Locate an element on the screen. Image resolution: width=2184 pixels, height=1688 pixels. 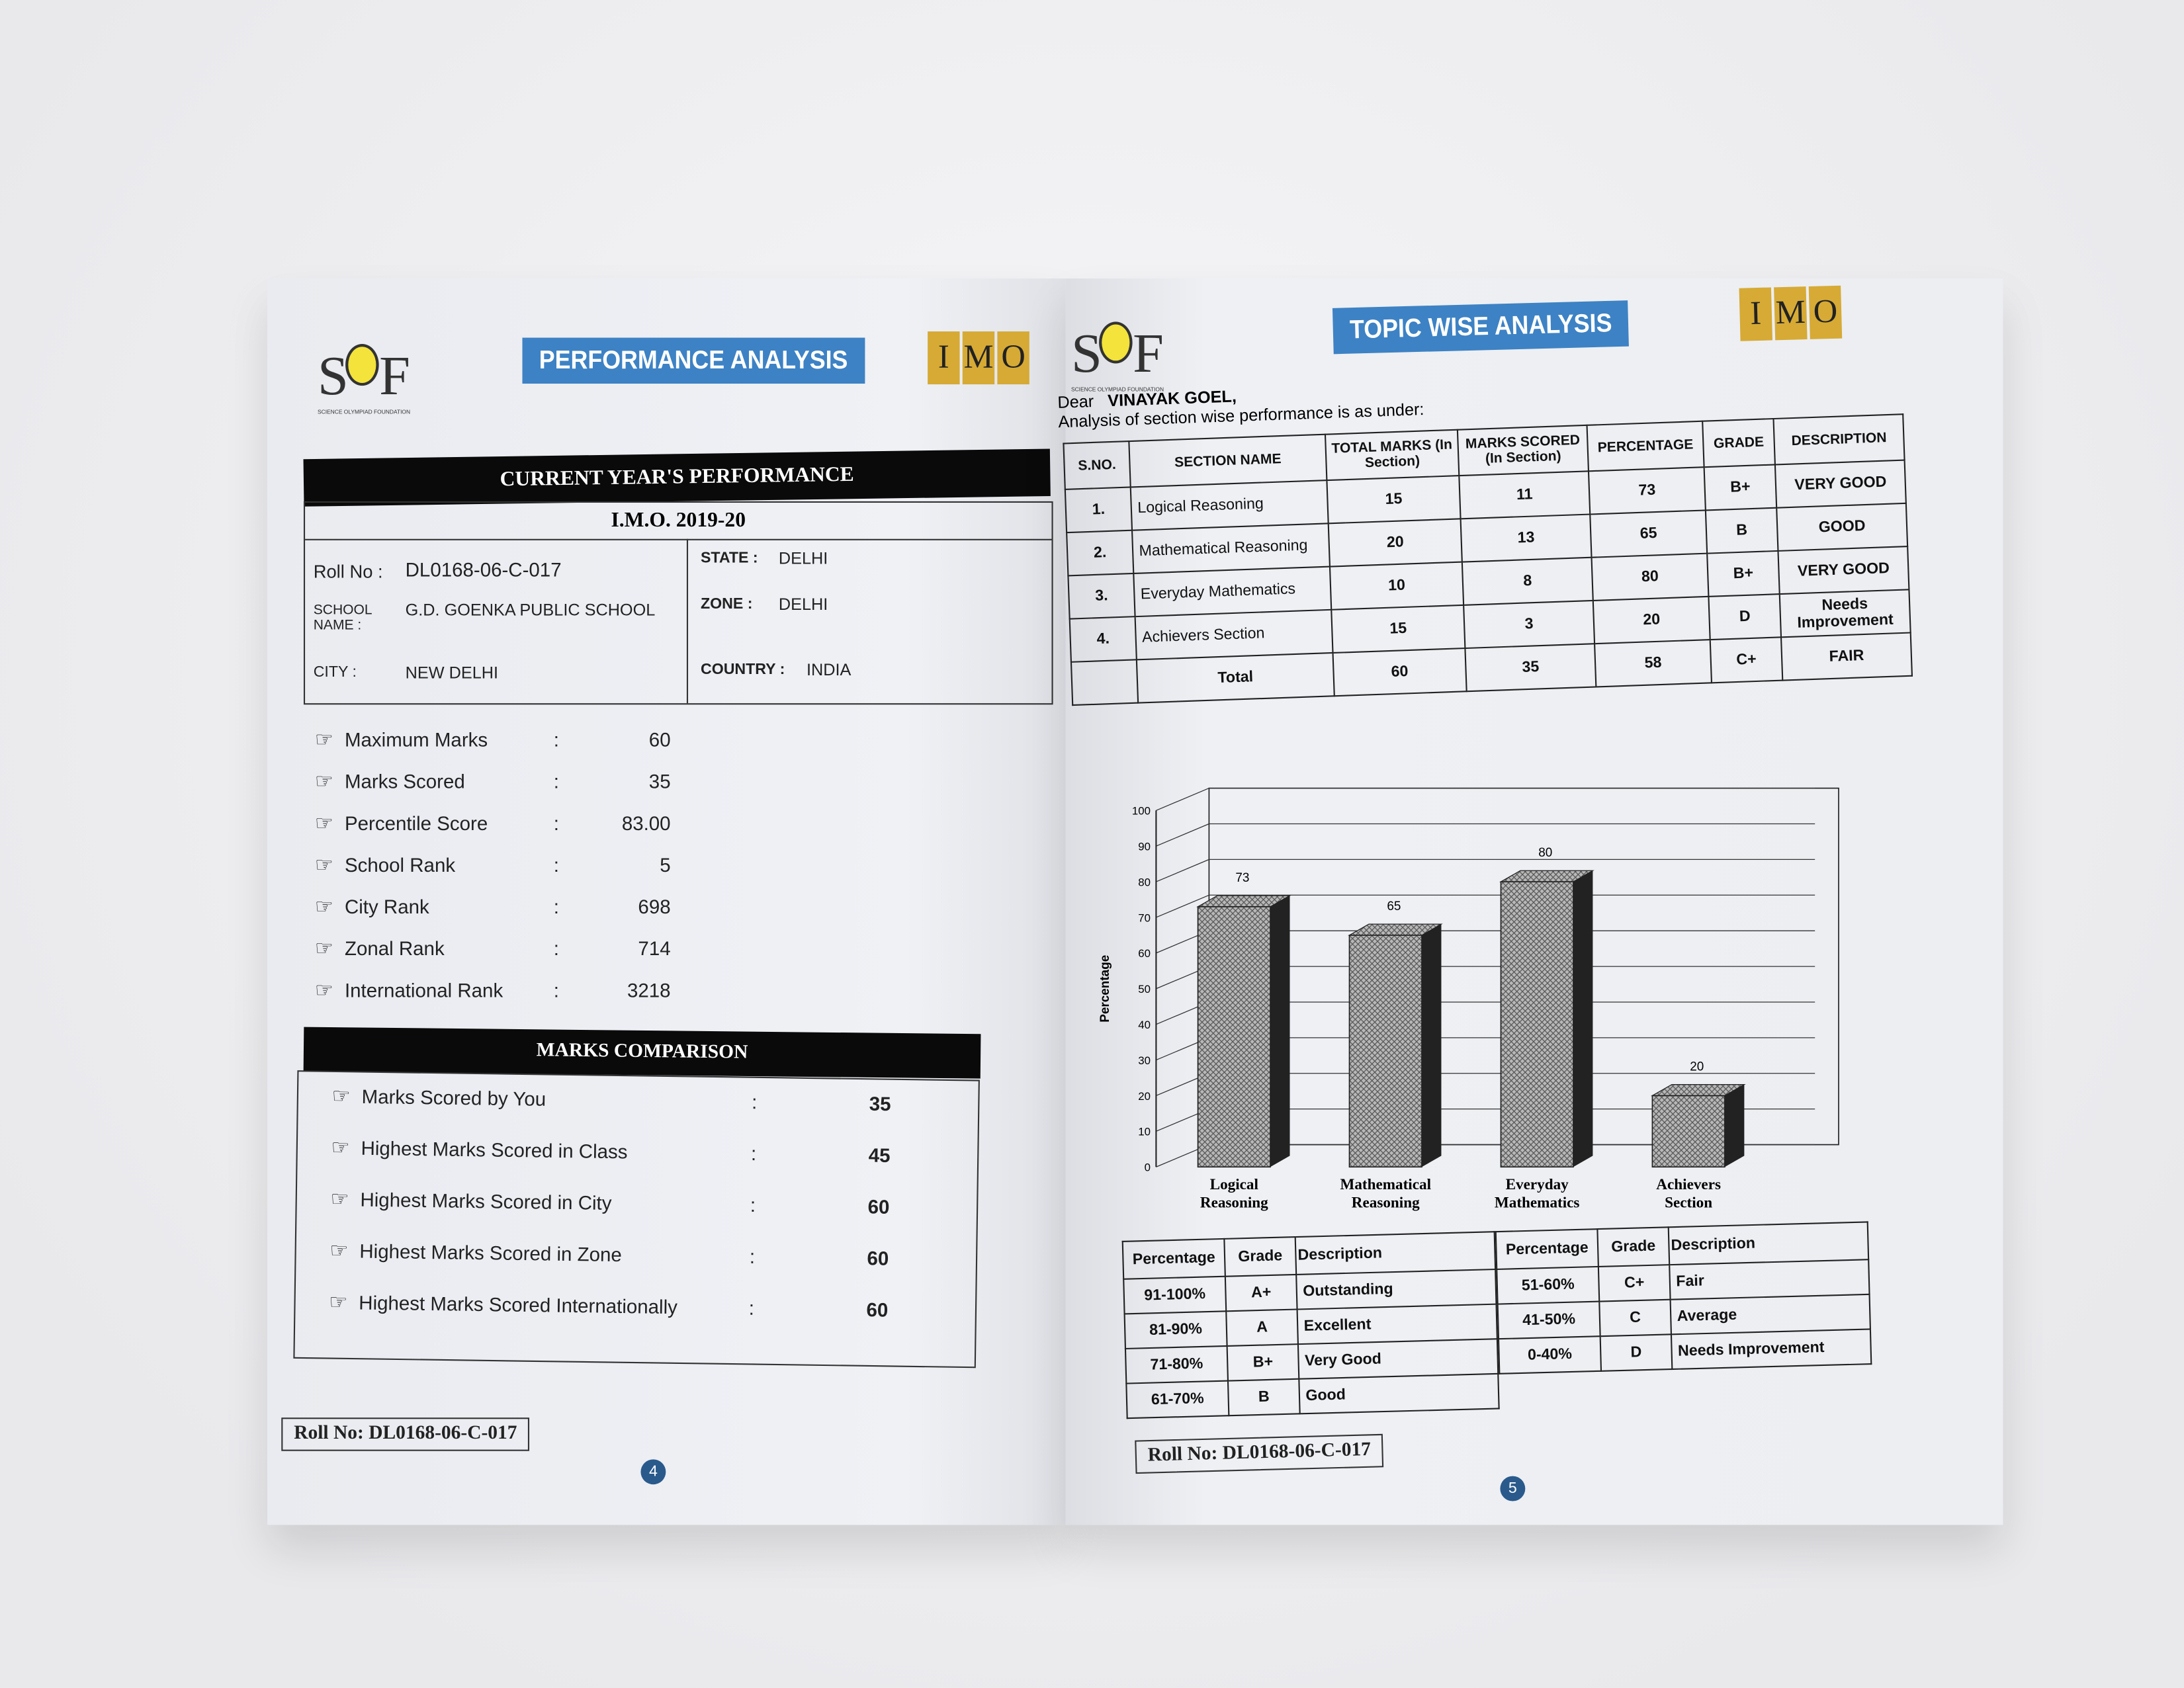
stat-label: International Rank is located at coordinates (423, 990).